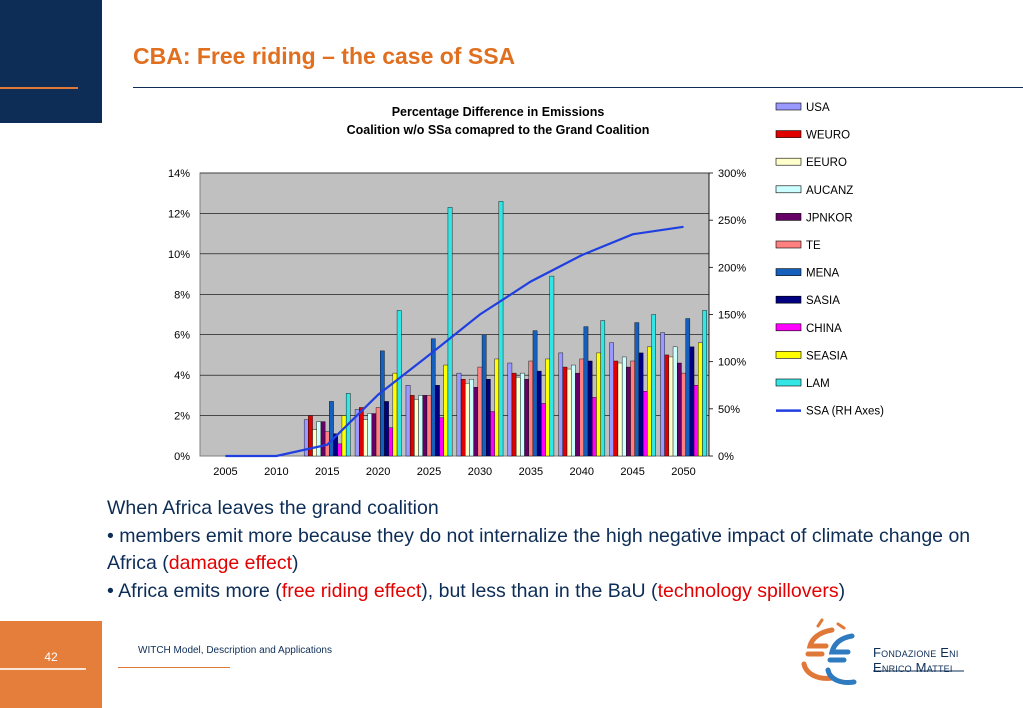  I want to click on bar-seasia-2045, so click(649, 401).